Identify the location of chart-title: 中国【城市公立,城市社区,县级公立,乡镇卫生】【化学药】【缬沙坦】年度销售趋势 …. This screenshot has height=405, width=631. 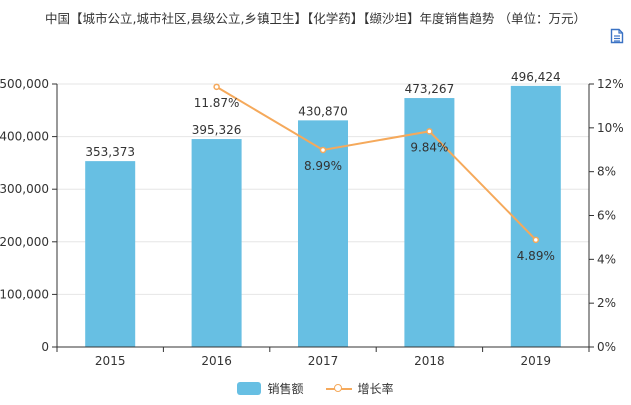
(315, 18).